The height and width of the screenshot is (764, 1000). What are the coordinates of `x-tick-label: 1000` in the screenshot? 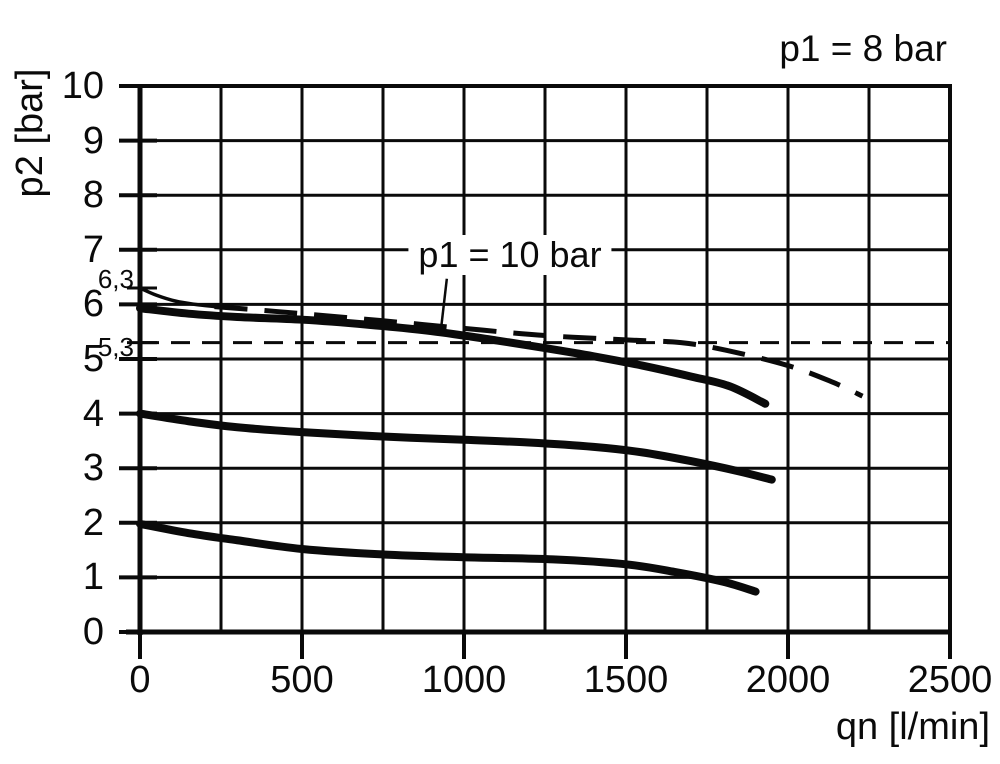 It's located at (464, 680).